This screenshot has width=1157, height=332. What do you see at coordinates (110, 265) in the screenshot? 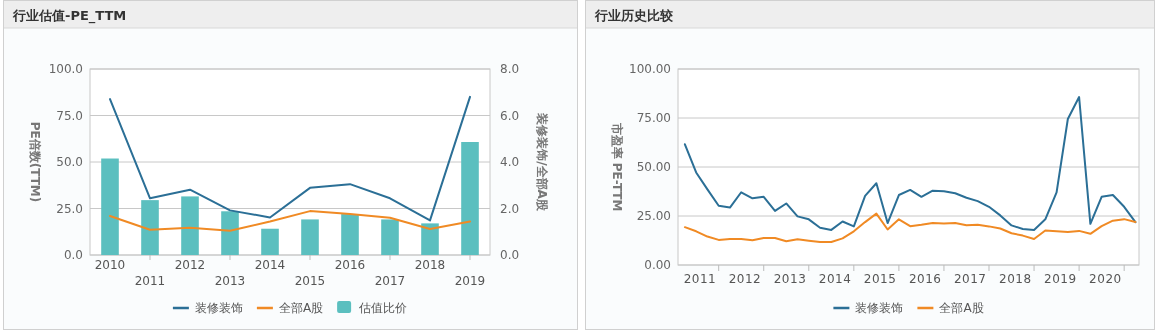
I see `x-tick-label: 2010` at bounding box center [110, 265].